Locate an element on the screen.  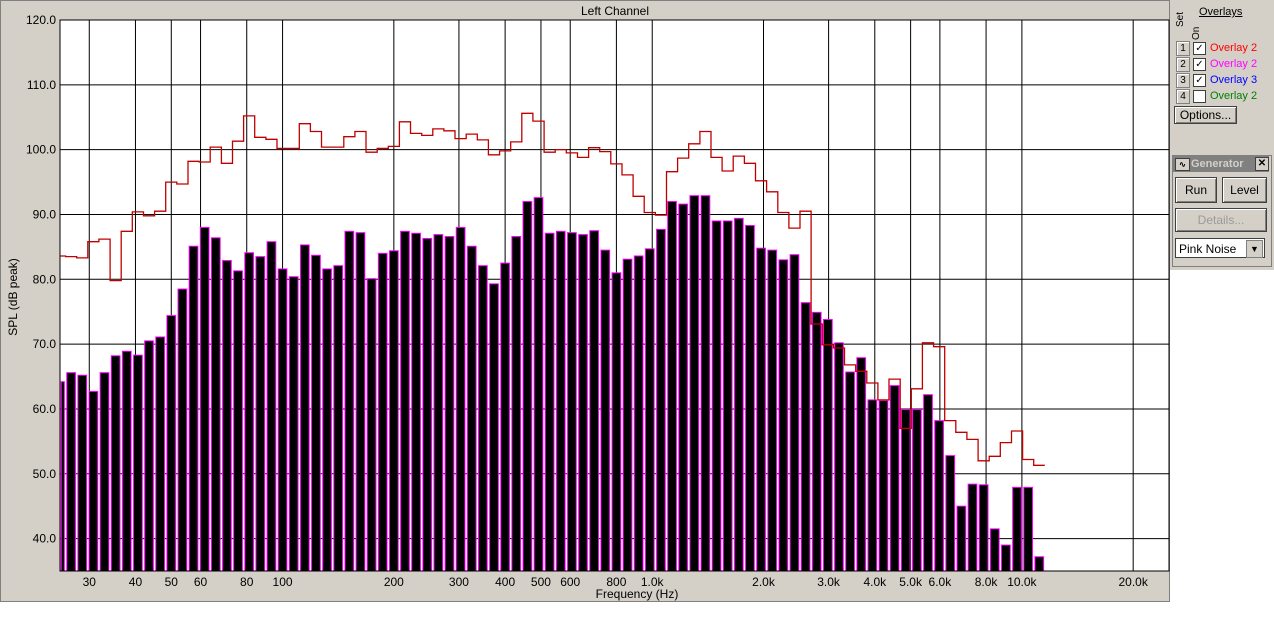
x-tick-label: 300 is located at coordinates (459, 582).